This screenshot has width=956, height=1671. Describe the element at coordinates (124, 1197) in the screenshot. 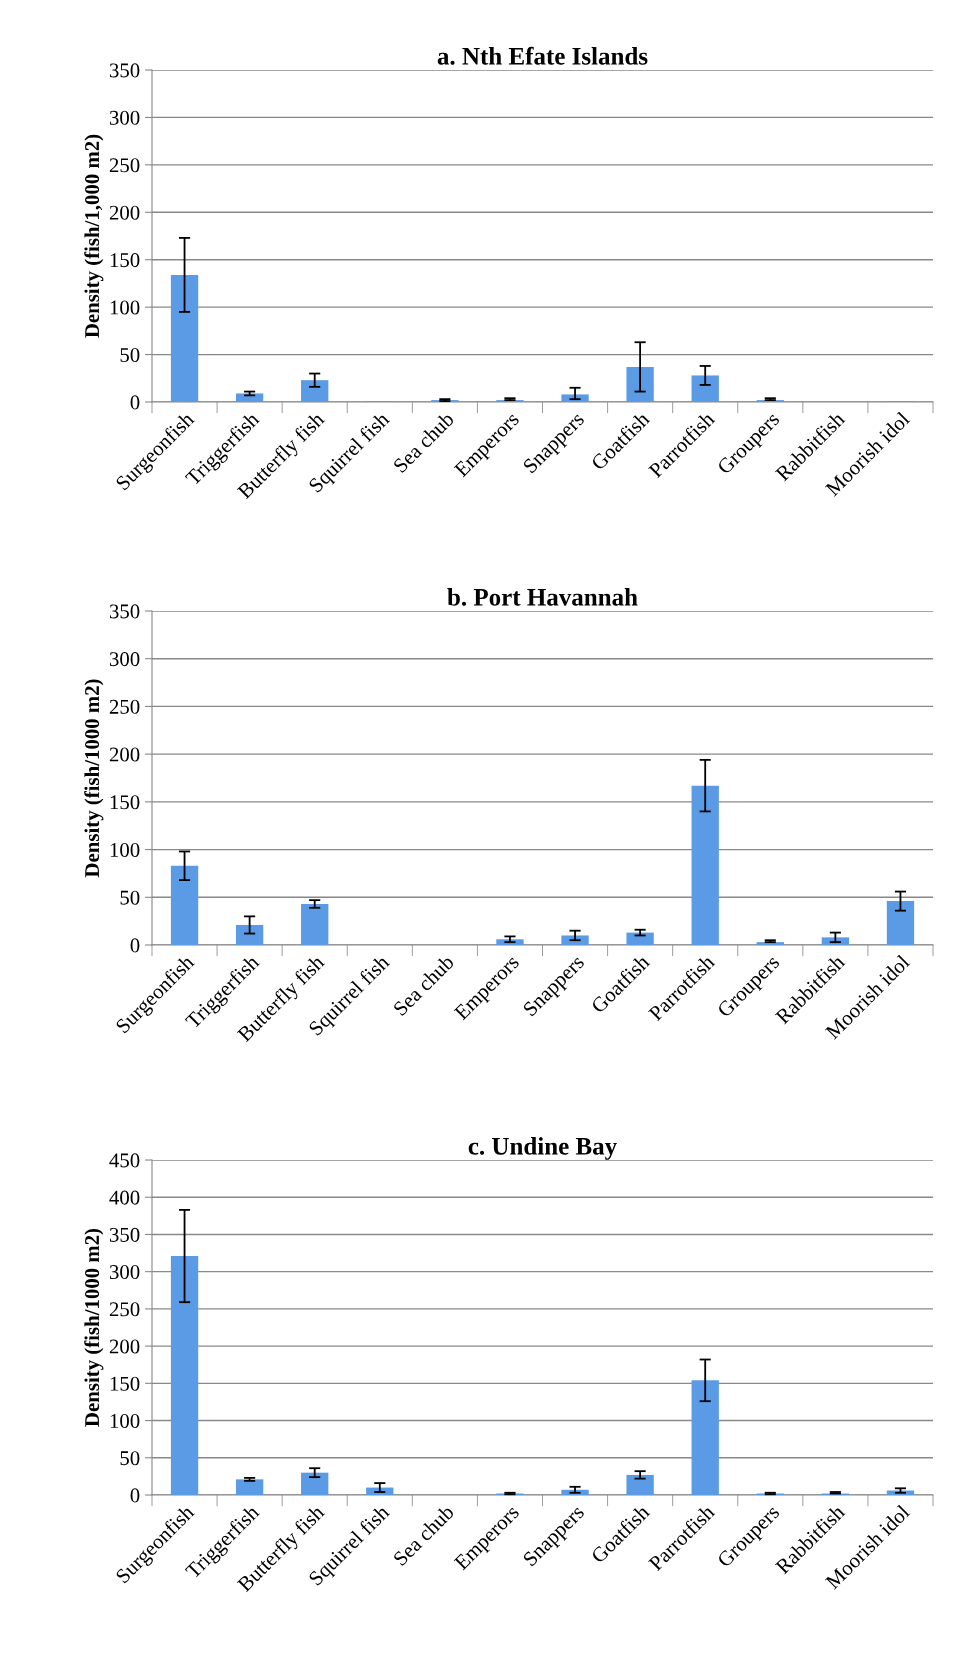

I see `y-tick-label: 400` at that location.